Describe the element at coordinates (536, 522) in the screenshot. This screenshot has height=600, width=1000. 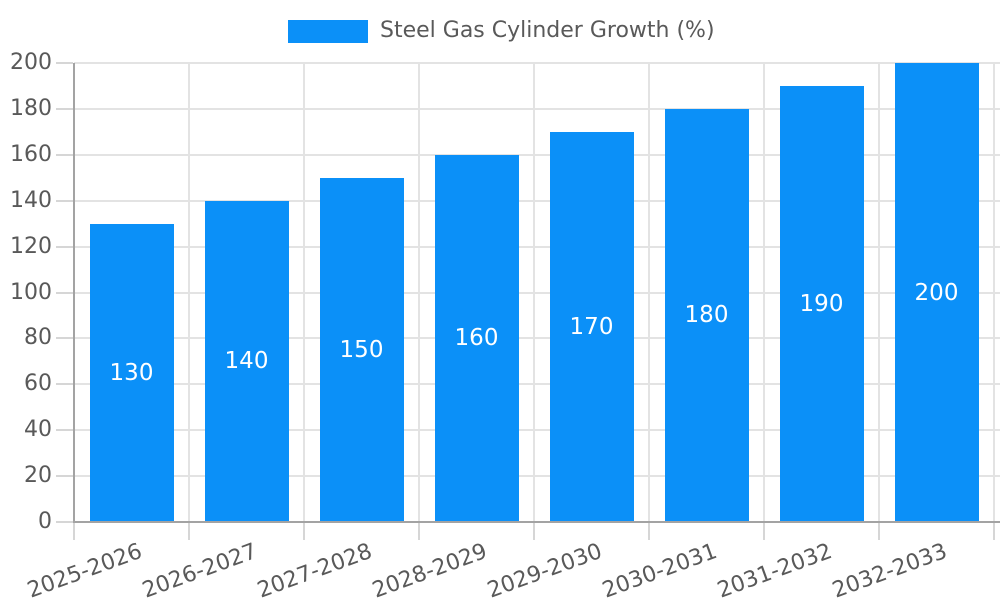
I see `x-axis-line` at that location.